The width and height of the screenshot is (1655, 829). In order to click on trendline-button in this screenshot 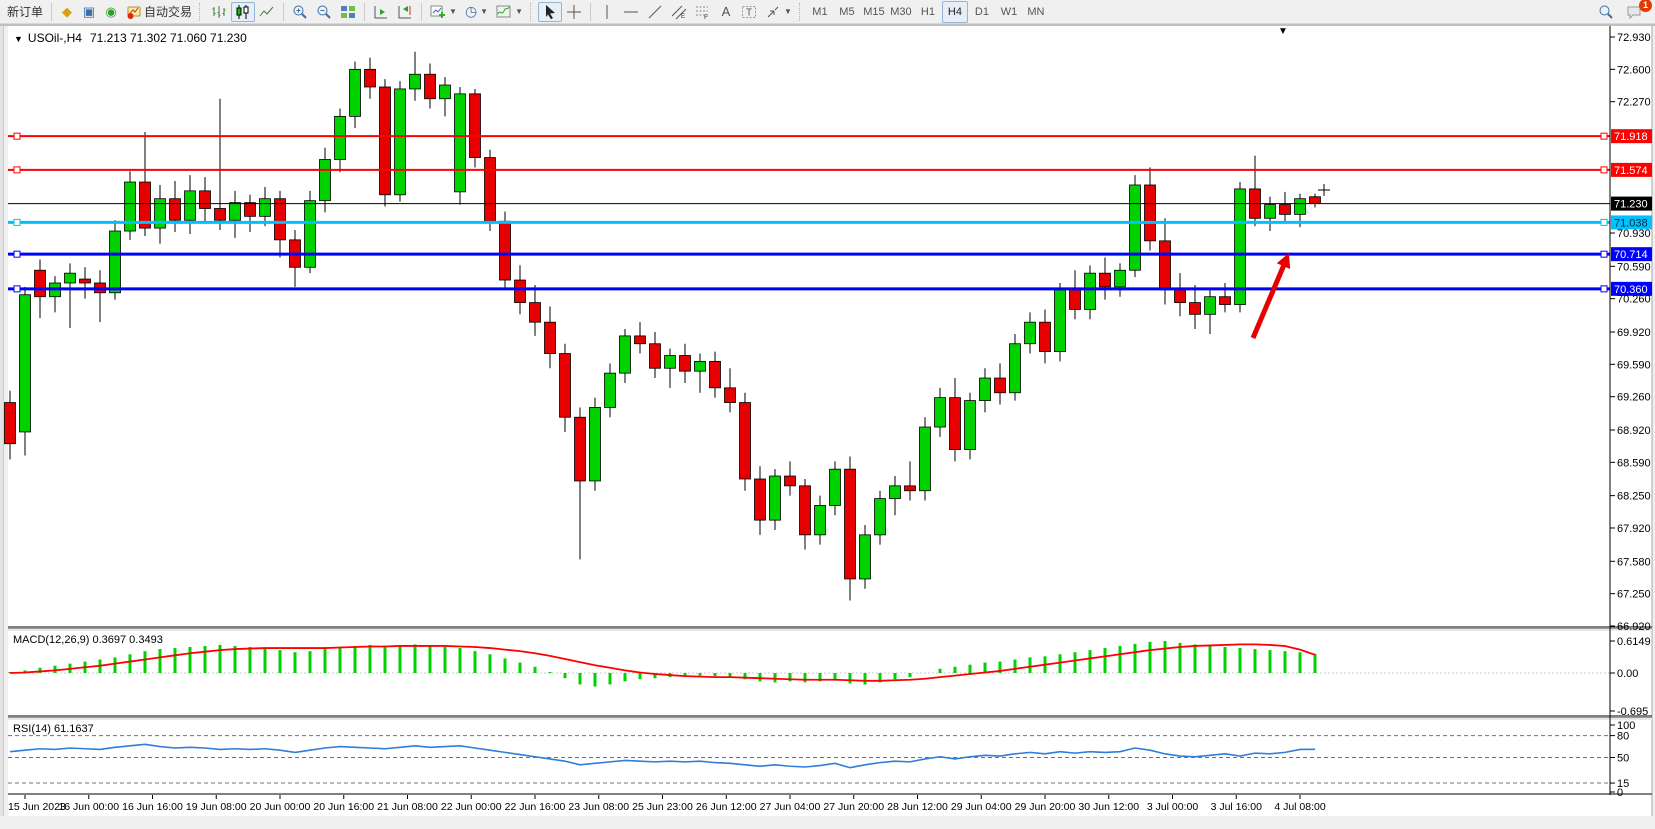, I will do `click(655, 12)`.